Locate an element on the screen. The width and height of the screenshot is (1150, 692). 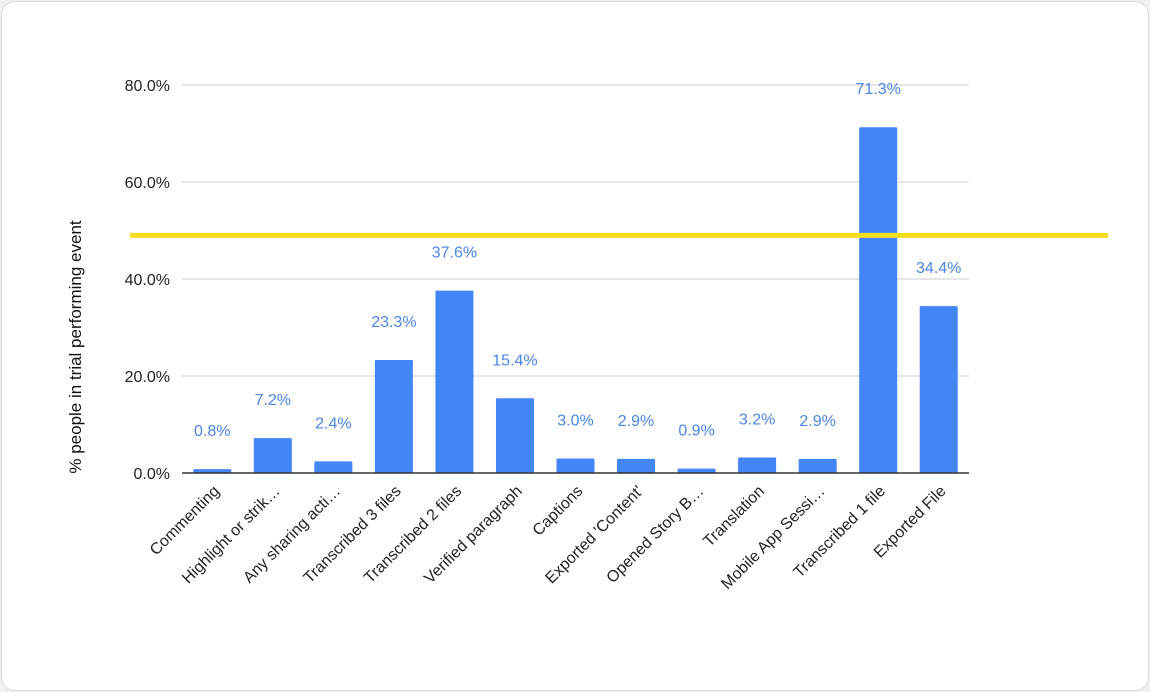
data-label: 34.4% is located at coordinates (938, 268).